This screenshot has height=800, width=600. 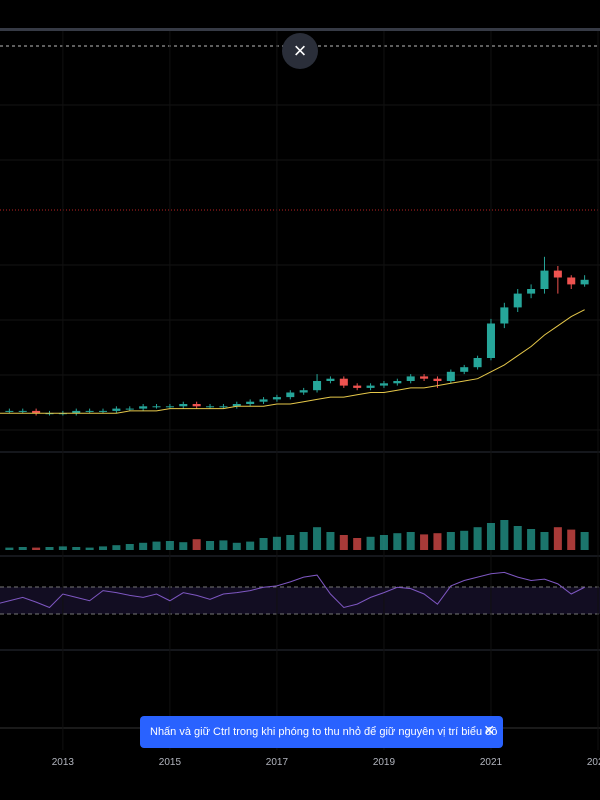 I want to click on x-tick-label: 2021, so click(x=491, y=762).